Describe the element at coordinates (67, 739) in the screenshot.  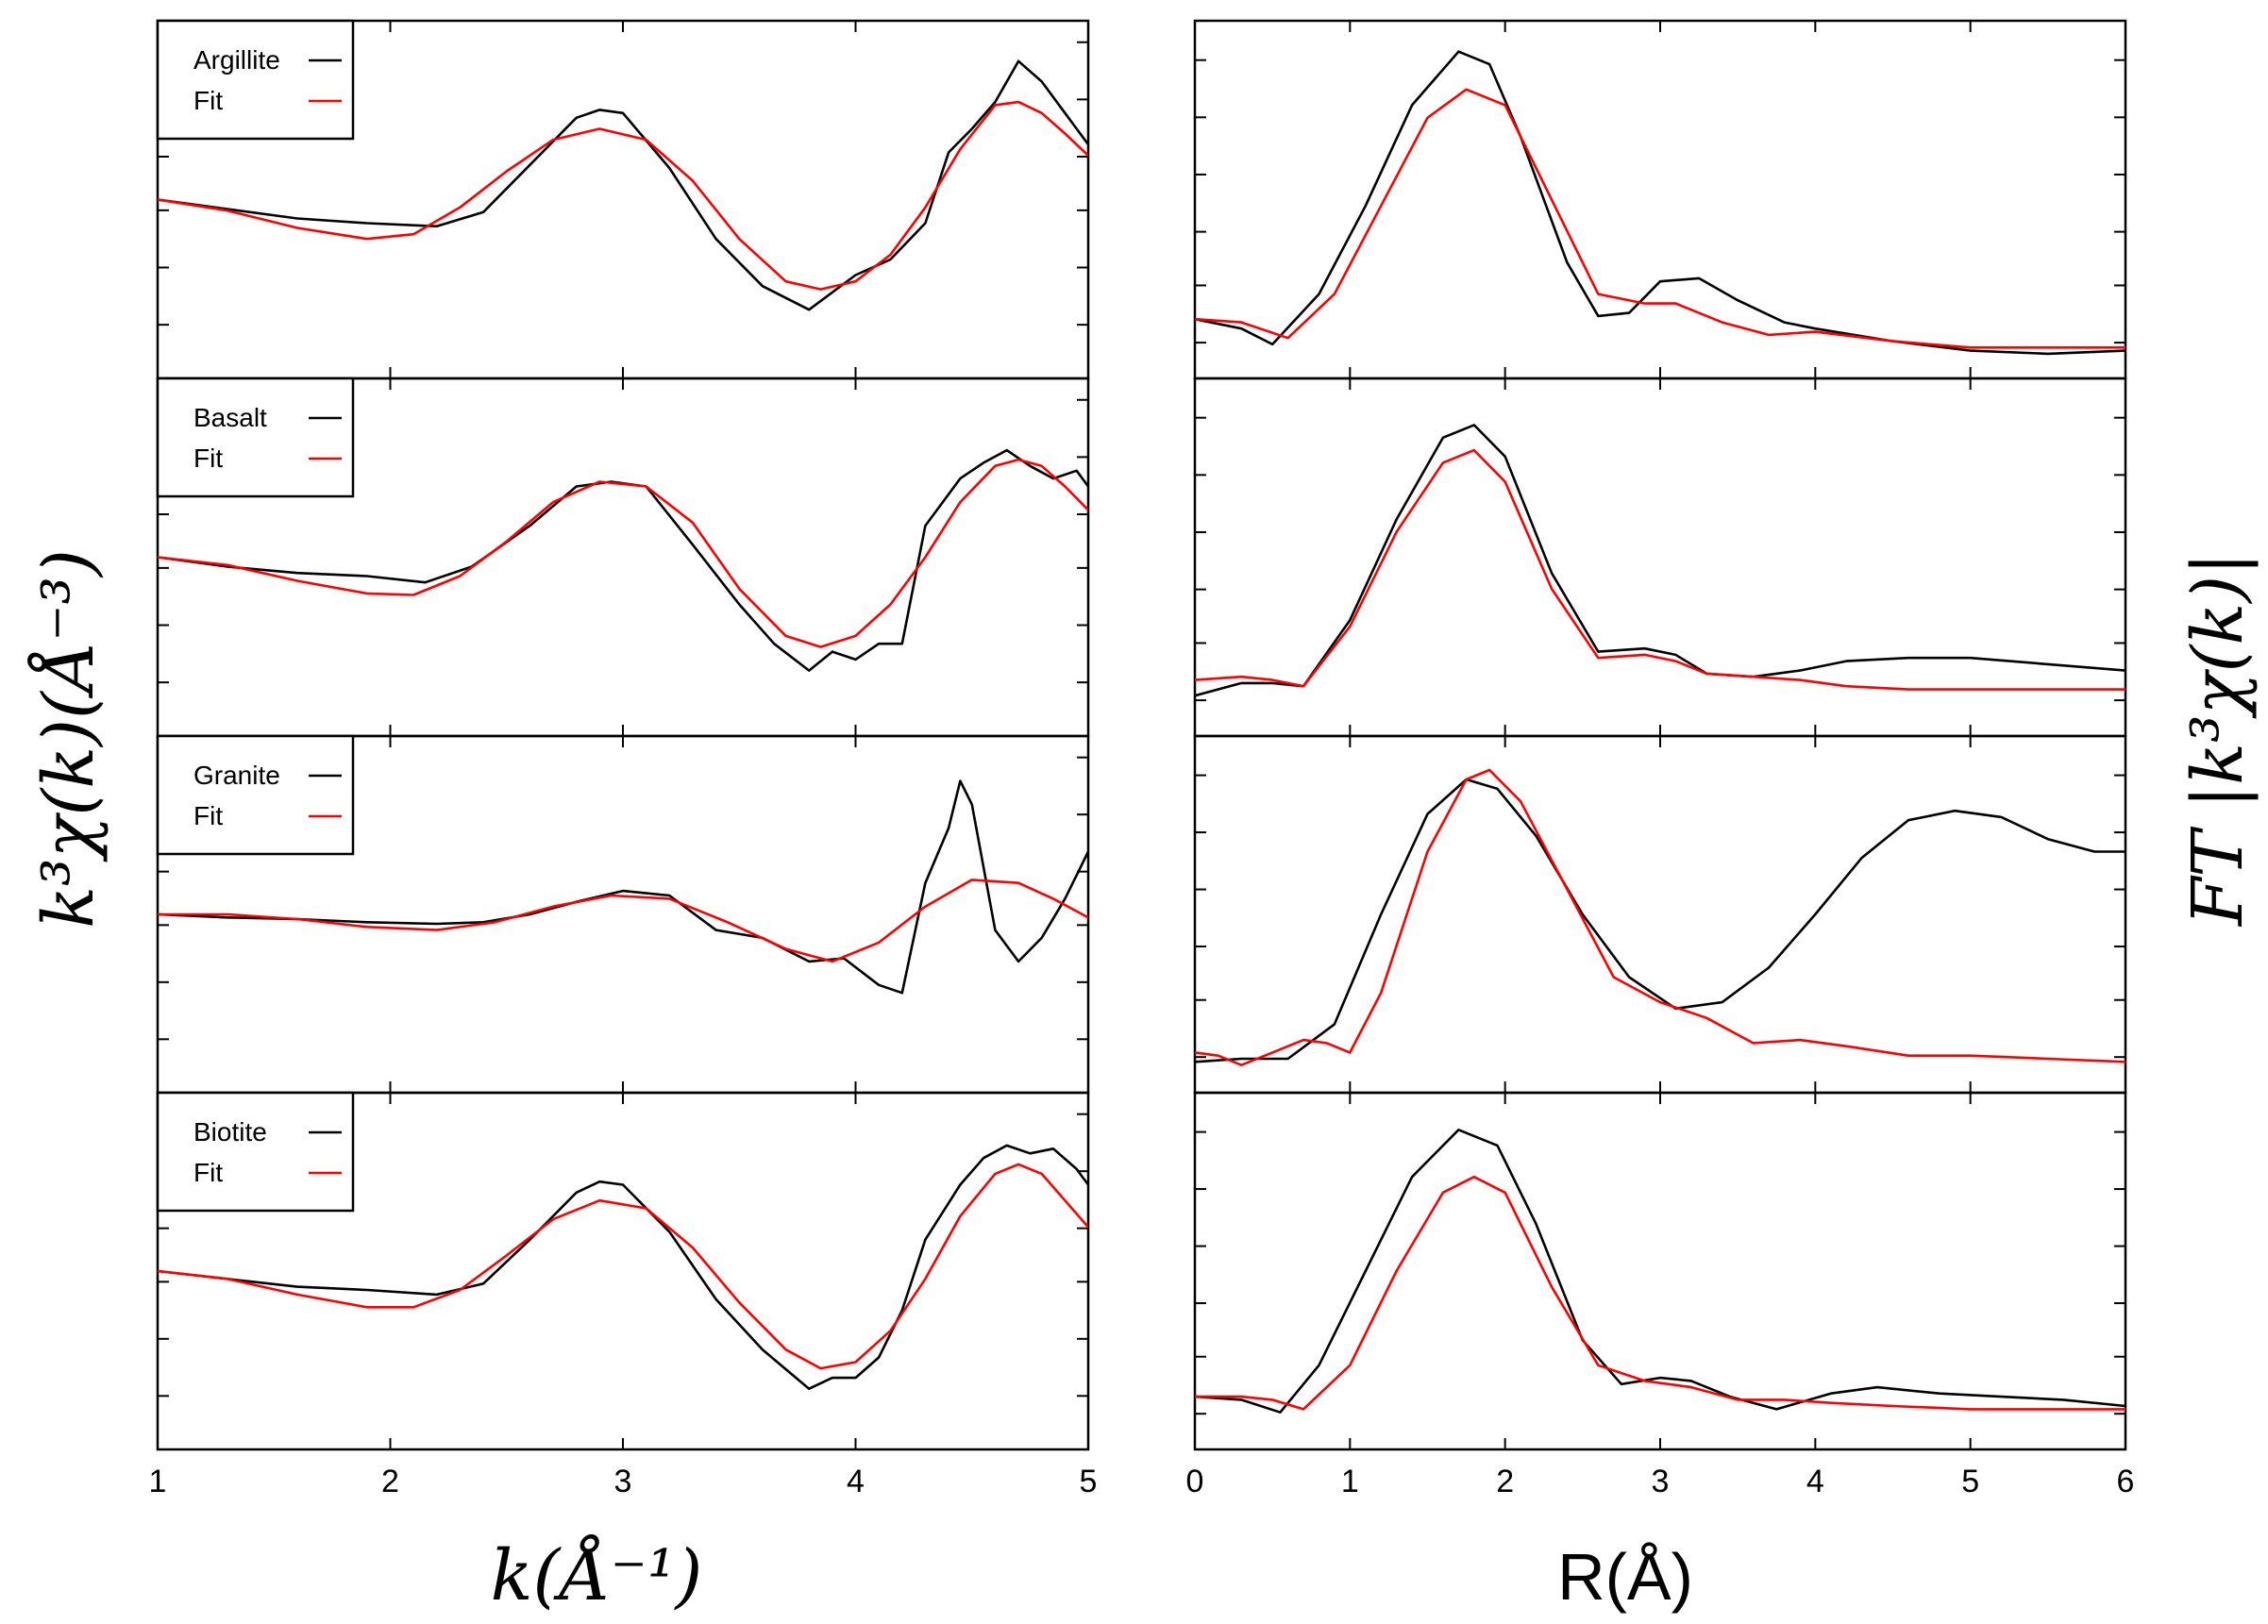
I see `left-y-axis-title: k³χ(k)(Å⁻³)` at that location.